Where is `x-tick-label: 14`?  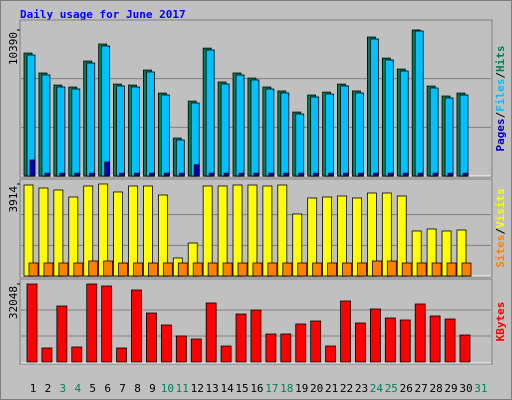 x-tick-label: 14 is located at coordinates (227, 388).